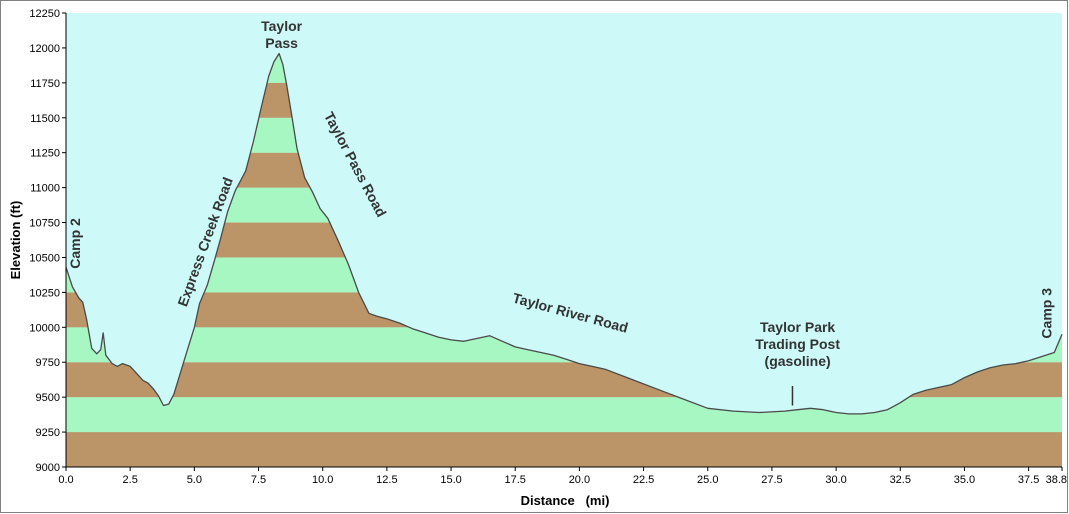 This screenshot has width=1069, height=514. Describe the element at coordinates (45, 119) in the screenshot. I see `y-tick-label: 11500` at that location.